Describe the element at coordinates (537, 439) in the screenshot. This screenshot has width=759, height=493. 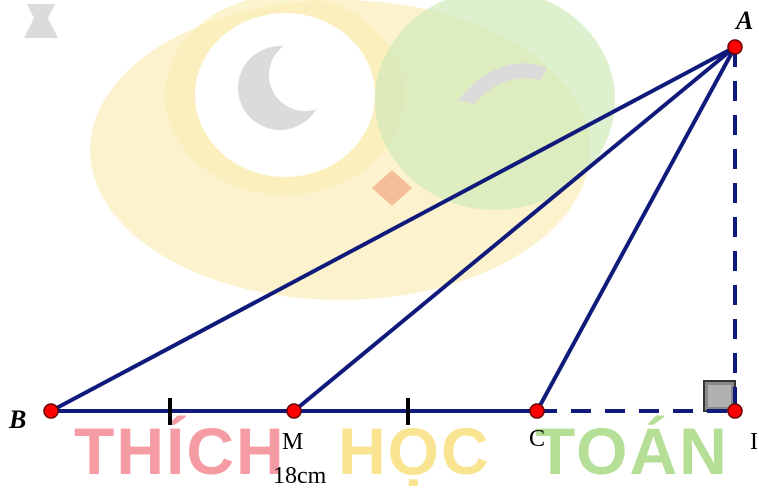
I see `label-c: C` at that location.